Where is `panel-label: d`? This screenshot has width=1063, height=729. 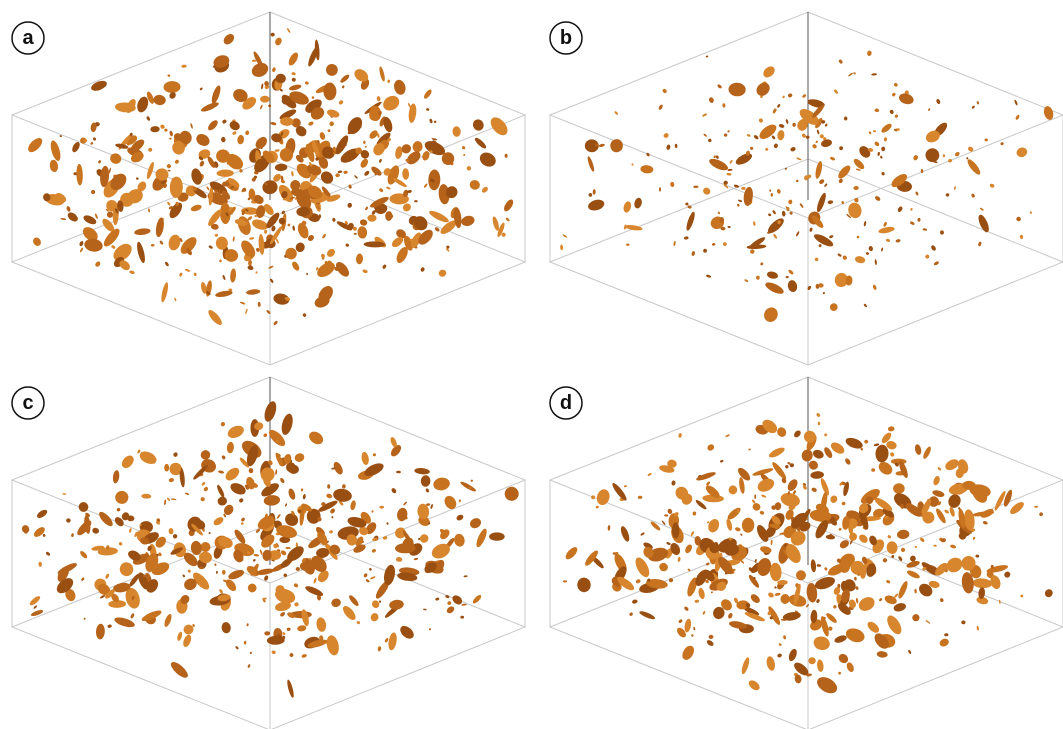
panel-label: d is located at coordinates (566, 403).